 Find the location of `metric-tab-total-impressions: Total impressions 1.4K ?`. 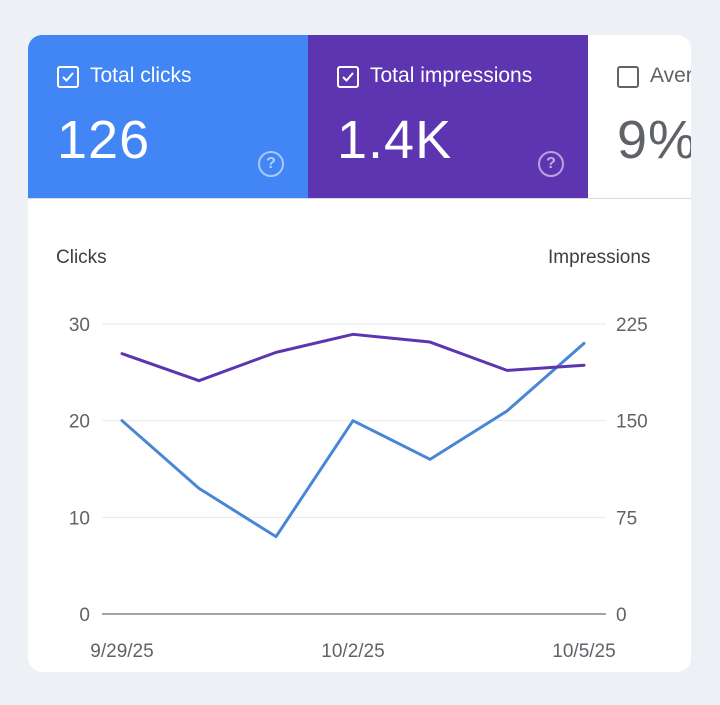

metric-tab-total-impressions: Total impressions 1.4K ? is located at coordinates (448, 116).